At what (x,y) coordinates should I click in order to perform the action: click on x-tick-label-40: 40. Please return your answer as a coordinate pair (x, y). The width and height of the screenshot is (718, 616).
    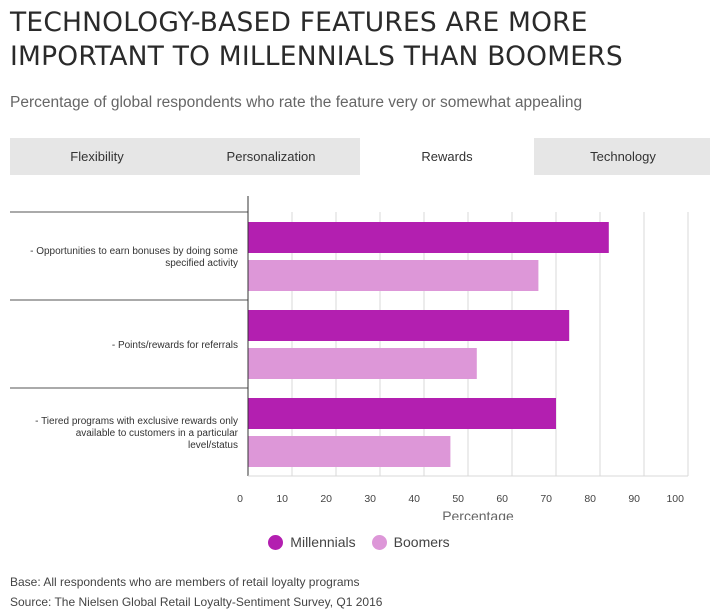
    Looking at the image, I should click on (414, 499).